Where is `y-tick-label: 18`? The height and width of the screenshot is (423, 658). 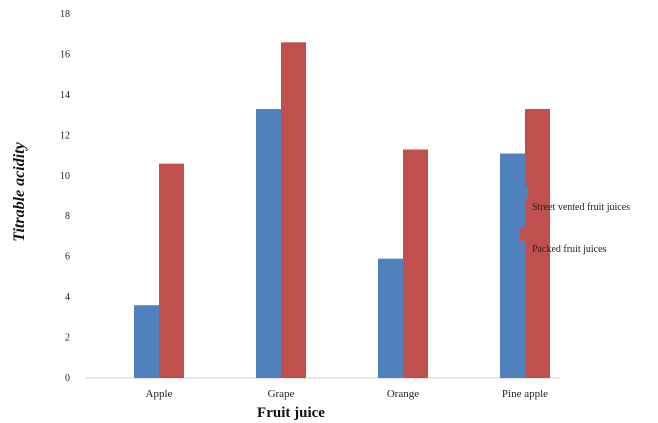 y-tick-label: 18 is located at coordinates (65, 14).